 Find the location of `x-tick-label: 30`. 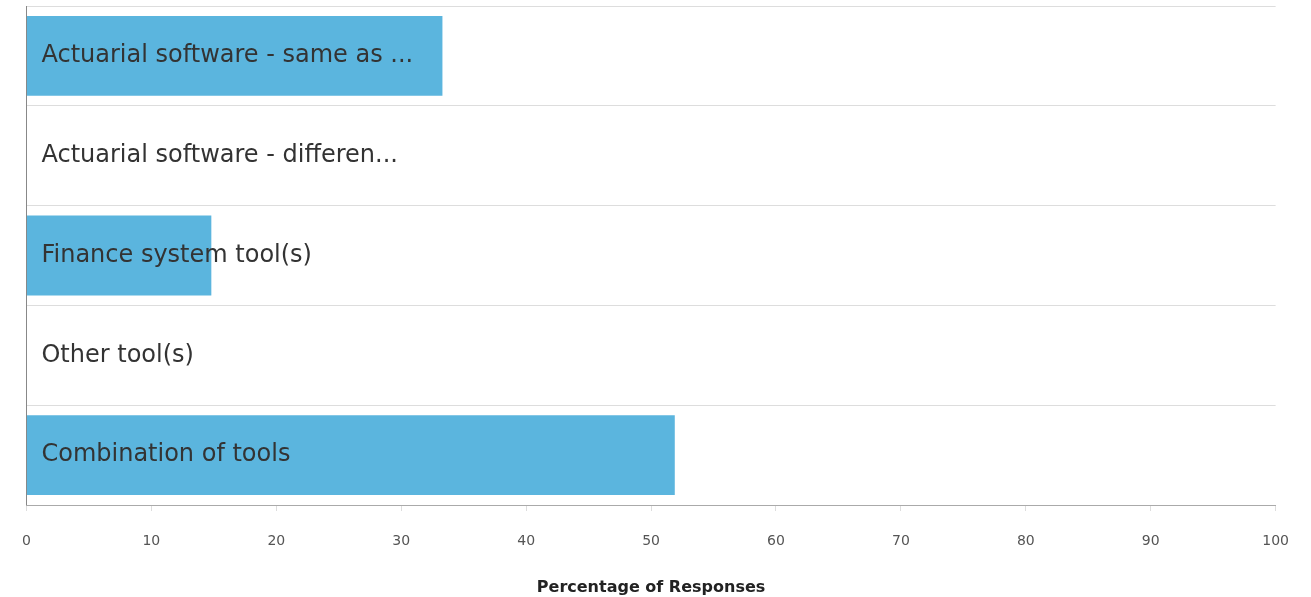

x-tick-label: 30 is located at coordinates (401, 540).